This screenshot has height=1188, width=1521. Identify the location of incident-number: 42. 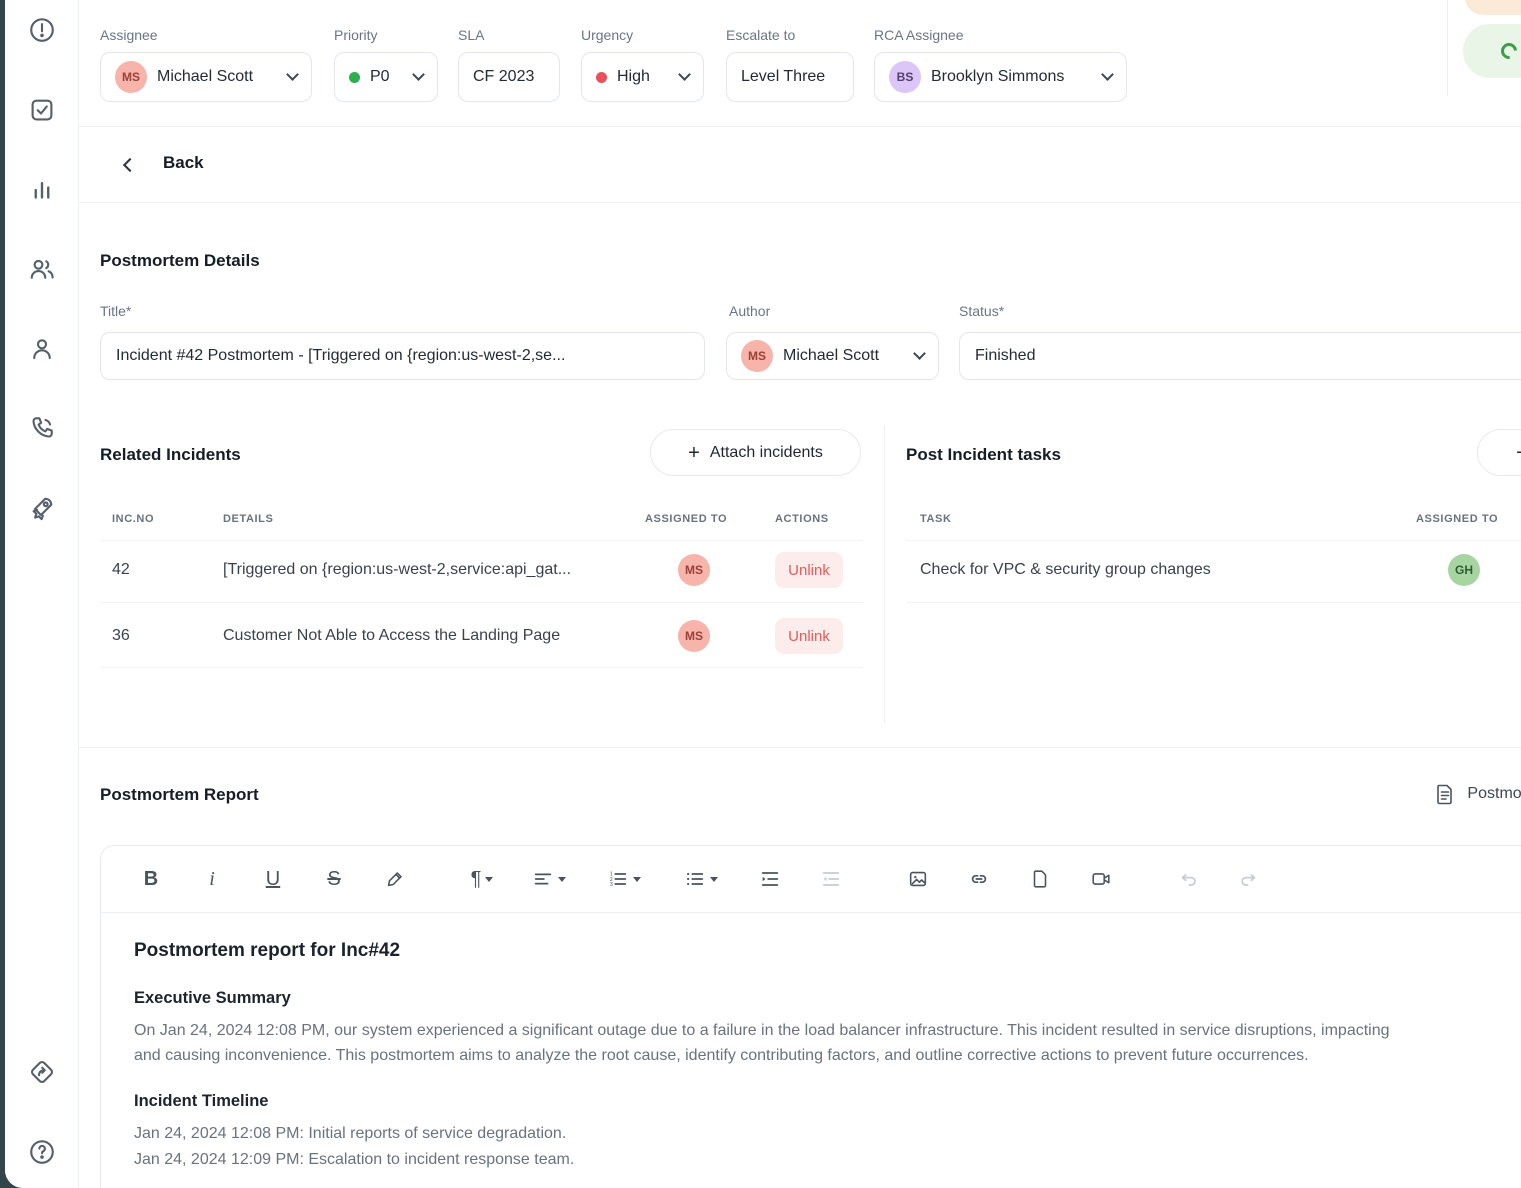
(121, 569).